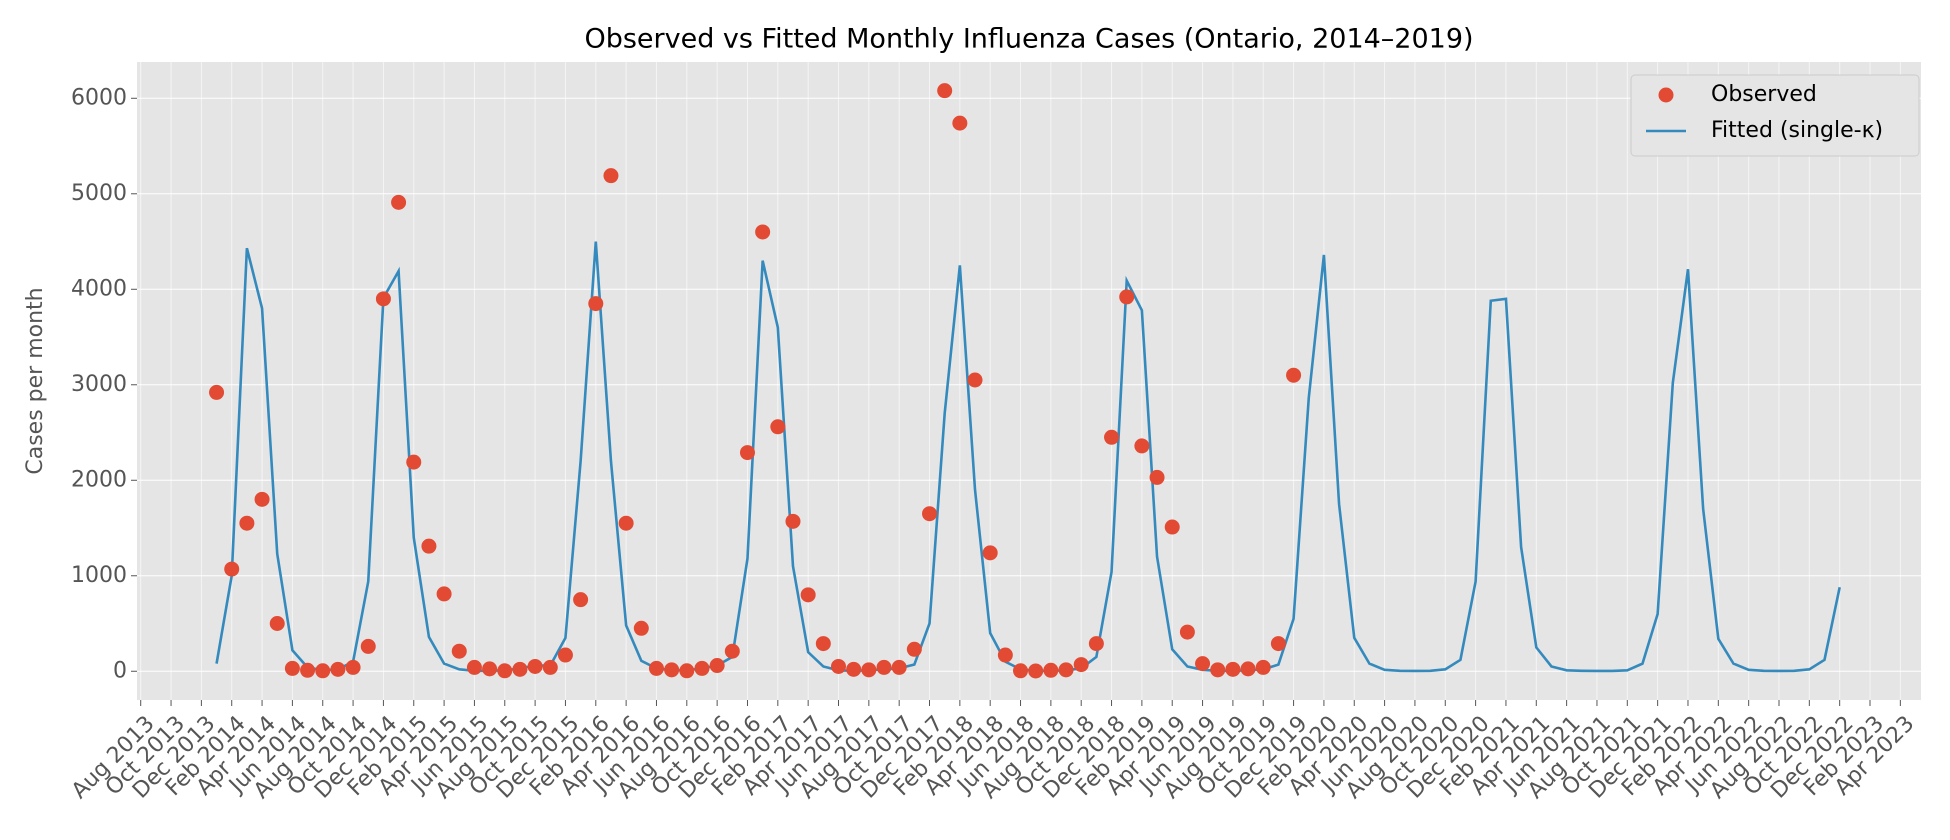  What do you see at coordinates (99, 575) in the screenshot?
I see `y-tick-label: 1000` at bounding box center [99, 575].